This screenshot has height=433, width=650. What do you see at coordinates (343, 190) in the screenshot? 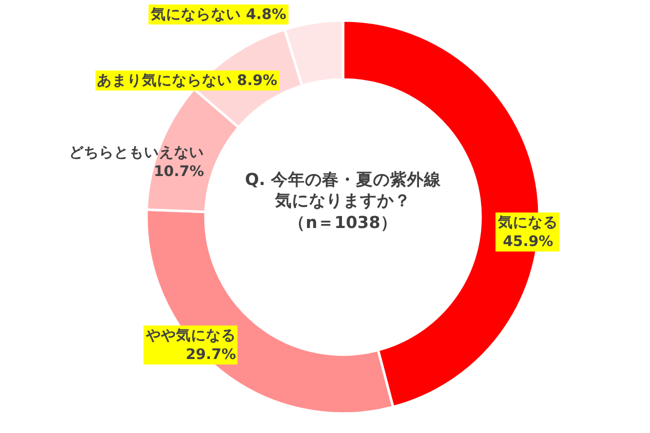
I see `text: Q. 今年の春・夏の紫外線気になりますか？` at bounding box center [343, 190].